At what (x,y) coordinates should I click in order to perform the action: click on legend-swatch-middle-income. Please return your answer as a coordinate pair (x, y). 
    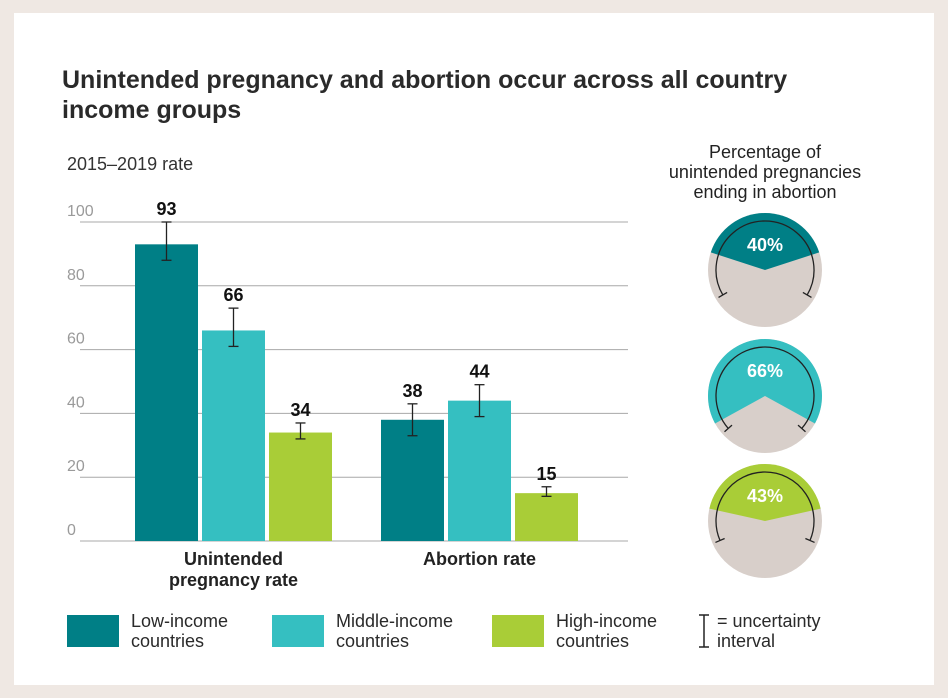
    Looking at the image, I should click on (298, 631).